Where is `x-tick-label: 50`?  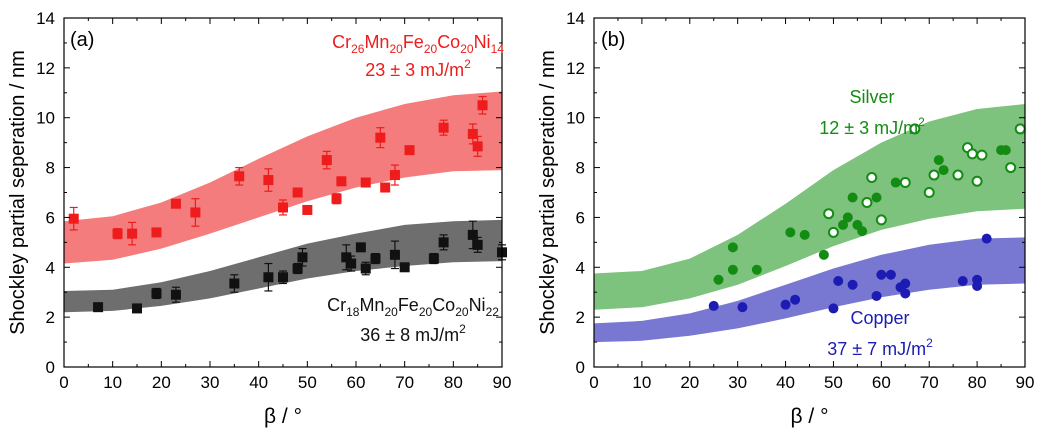 x-tick-label: 50 is located at coordinates (833, 382).